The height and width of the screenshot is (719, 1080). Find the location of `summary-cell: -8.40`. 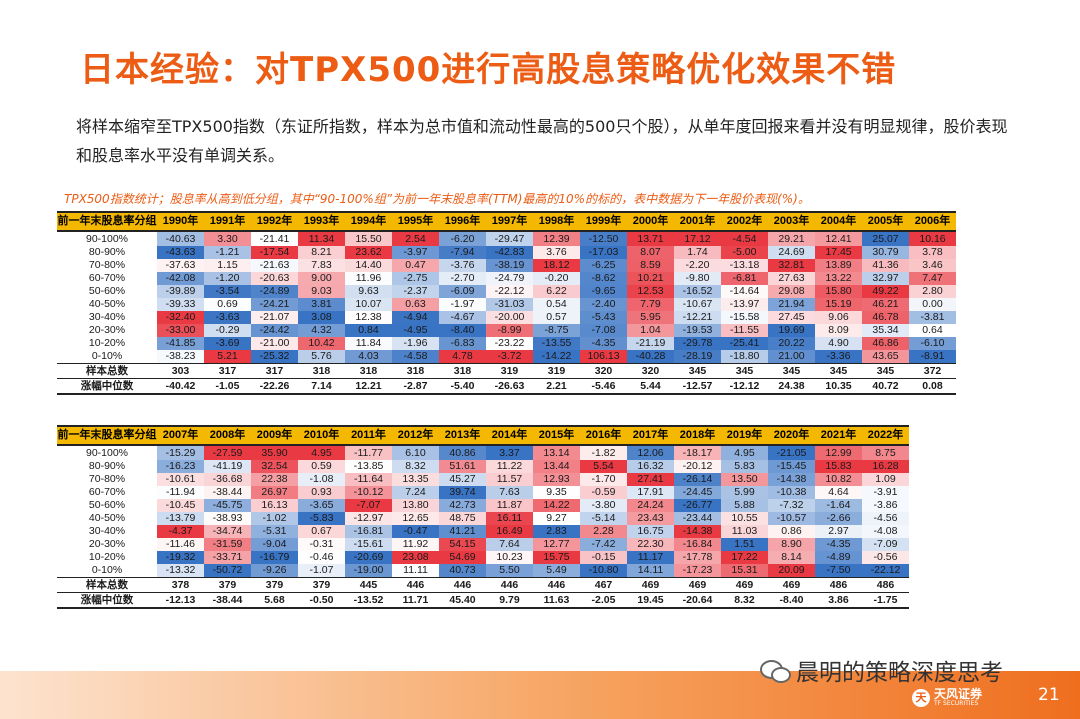

summary-cell: -8.40 is located at coordinates (791, 600).